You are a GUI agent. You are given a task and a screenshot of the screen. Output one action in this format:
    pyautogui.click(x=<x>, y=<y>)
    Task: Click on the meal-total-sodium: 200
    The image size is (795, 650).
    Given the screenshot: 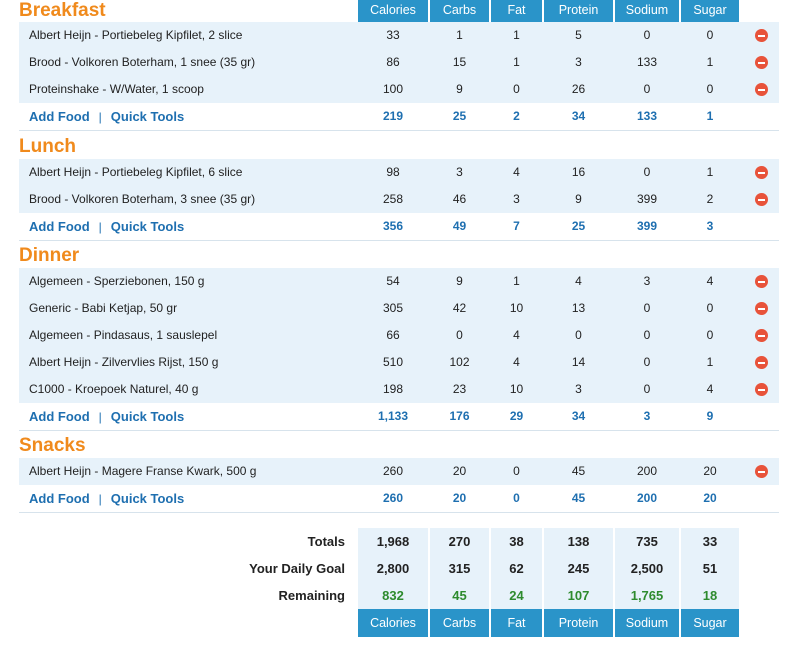 What is the action you would take?
    pyautogui.click(x=647, y=498)
    